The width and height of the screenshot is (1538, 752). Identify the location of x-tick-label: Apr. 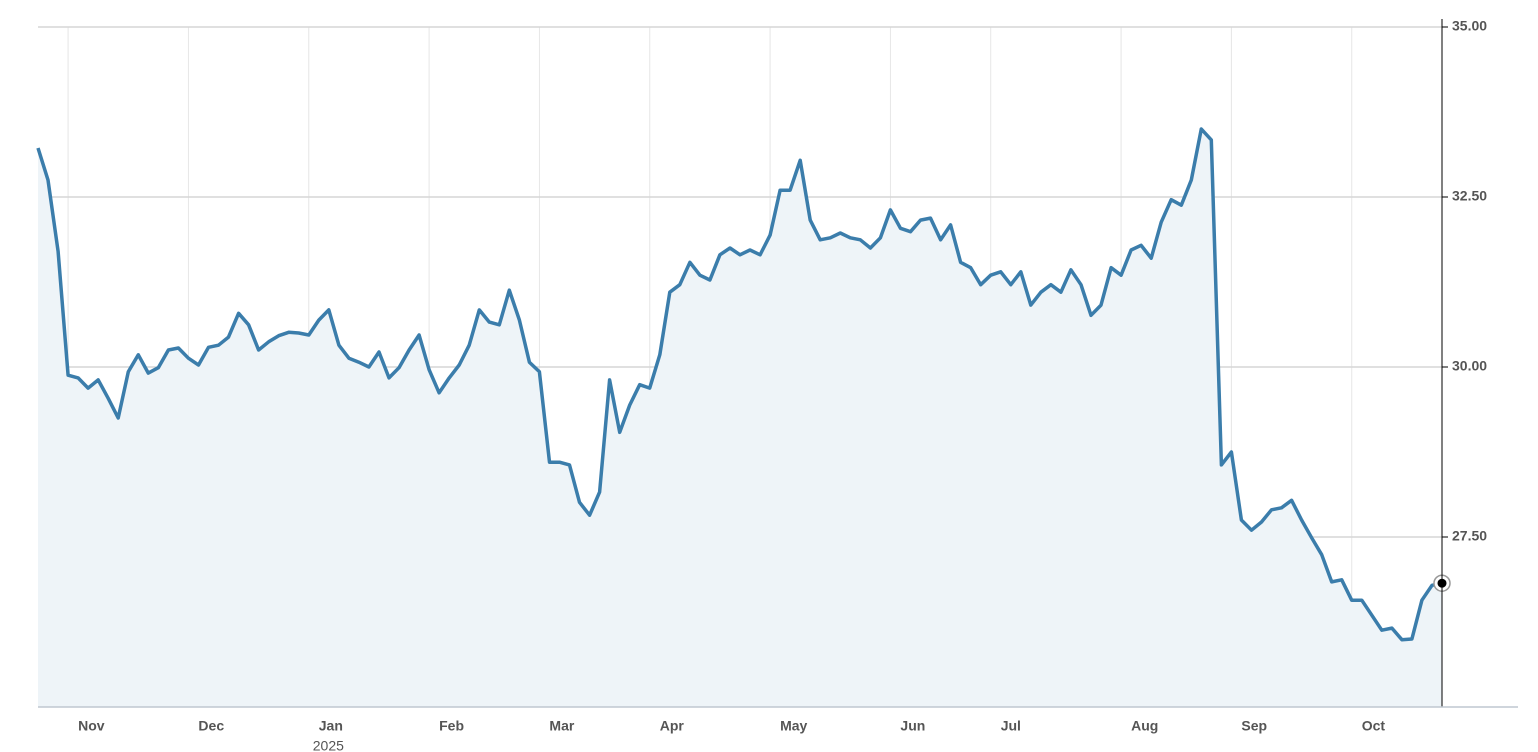
(672, 726).